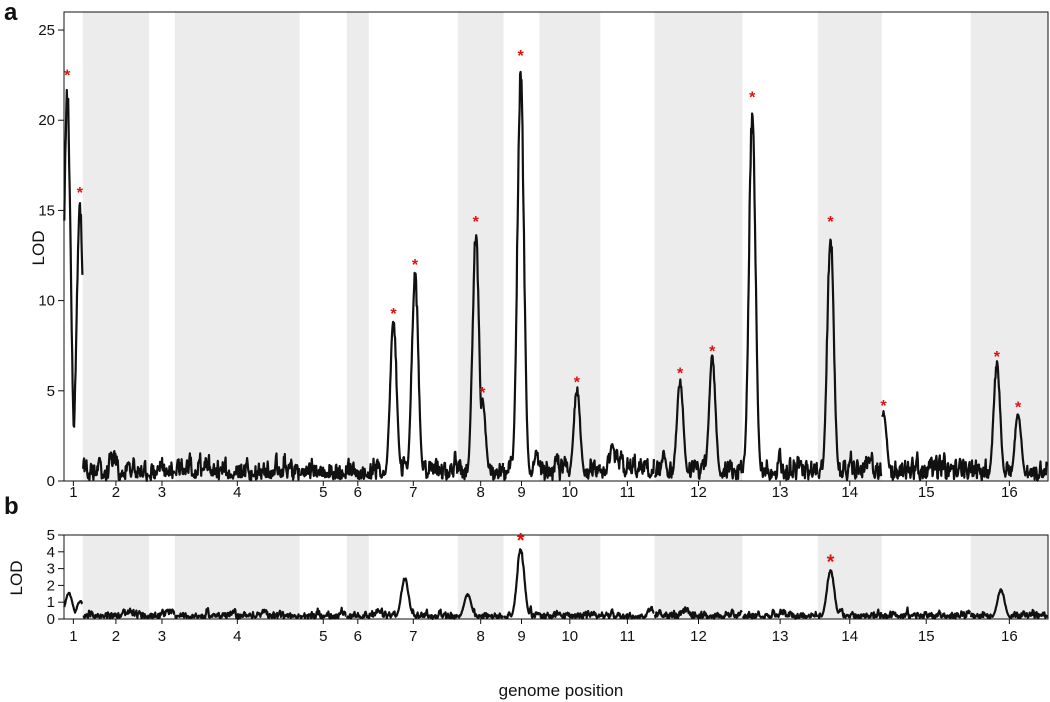 This screenshot has width=1050, height=702. What do you see at coordinates (16, 578) in the screenshot?
I see `panel-b-ylabel: LOD` at bounding box center [16, 578].